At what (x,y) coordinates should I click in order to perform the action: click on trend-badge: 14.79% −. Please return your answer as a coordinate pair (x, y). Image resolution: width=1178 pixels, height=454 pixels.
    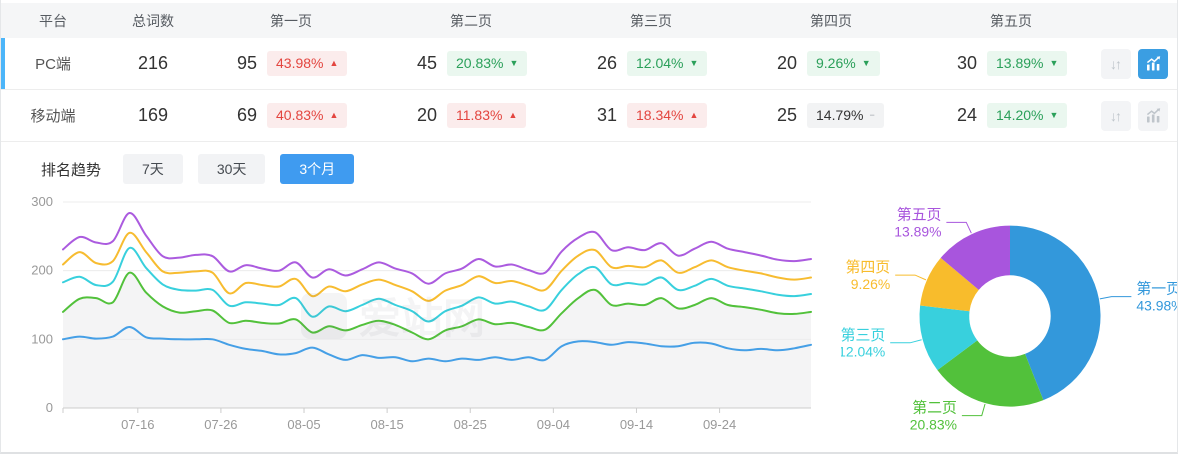
    Looking at the image, I should click on (845, 115).